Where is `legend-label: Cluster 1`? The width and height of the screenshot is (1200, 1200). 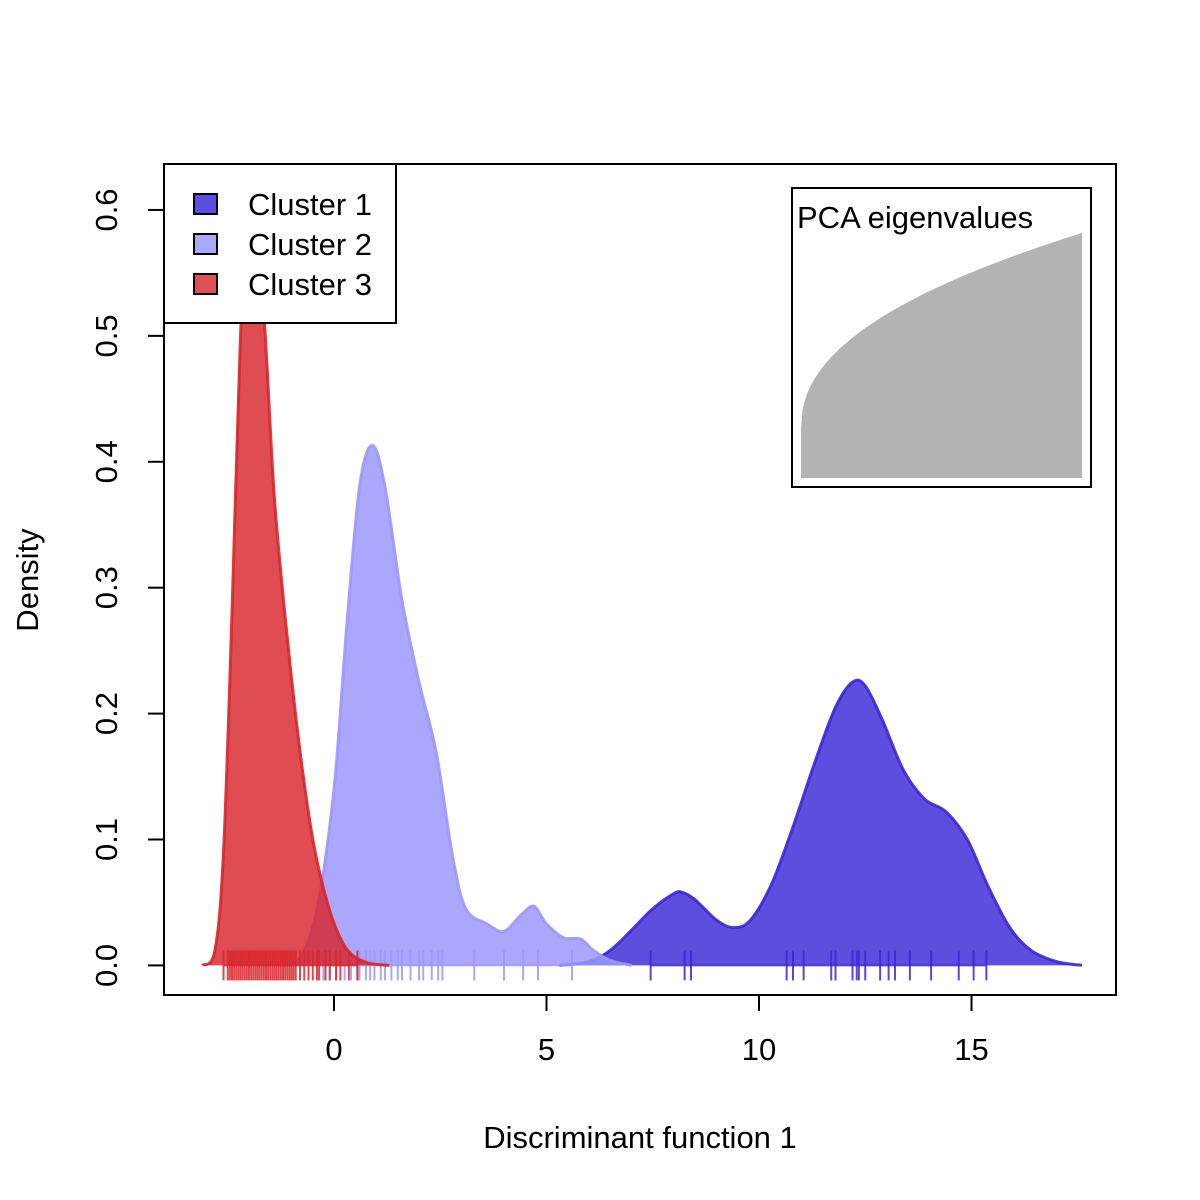 legend-label: Cluster 1 is located at coordinates (310, 204).